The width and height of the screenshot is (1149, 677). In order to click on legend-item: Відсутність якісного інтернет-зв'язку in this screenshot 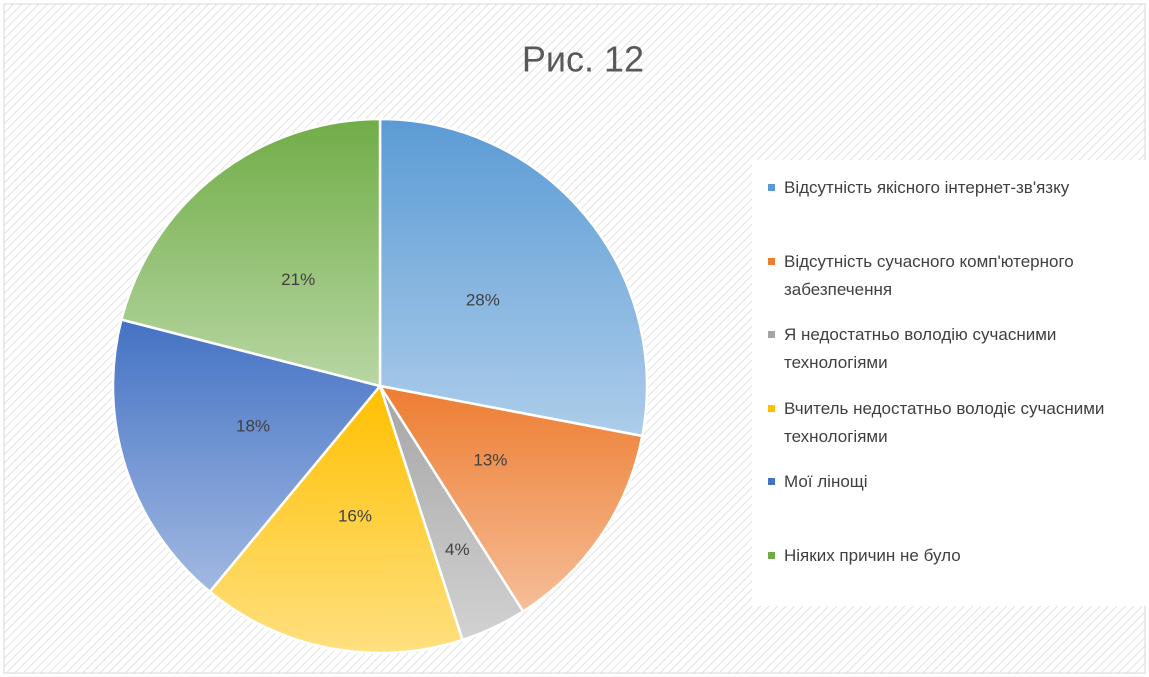, I will do `click(949, 211)`.